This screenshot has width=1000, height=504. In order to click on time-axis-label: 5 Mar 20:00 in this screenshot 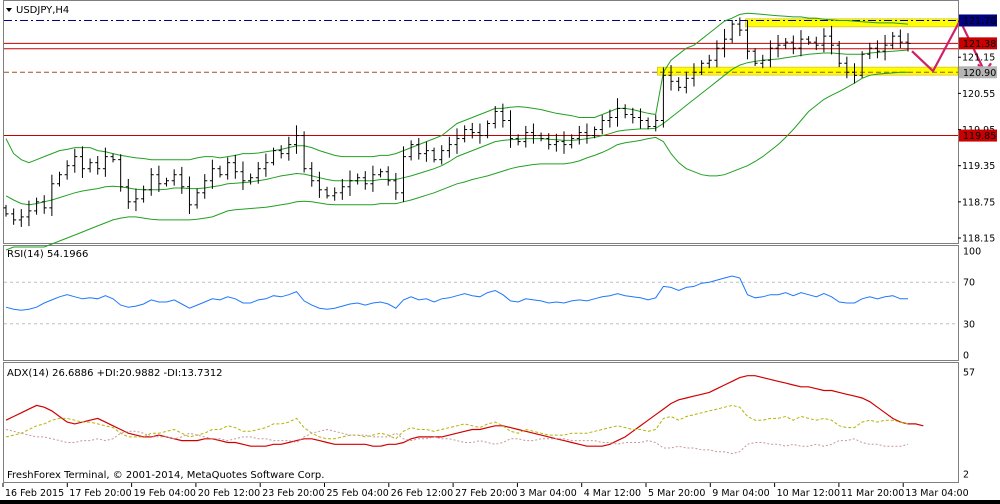, I will do `click(676, 493)`.